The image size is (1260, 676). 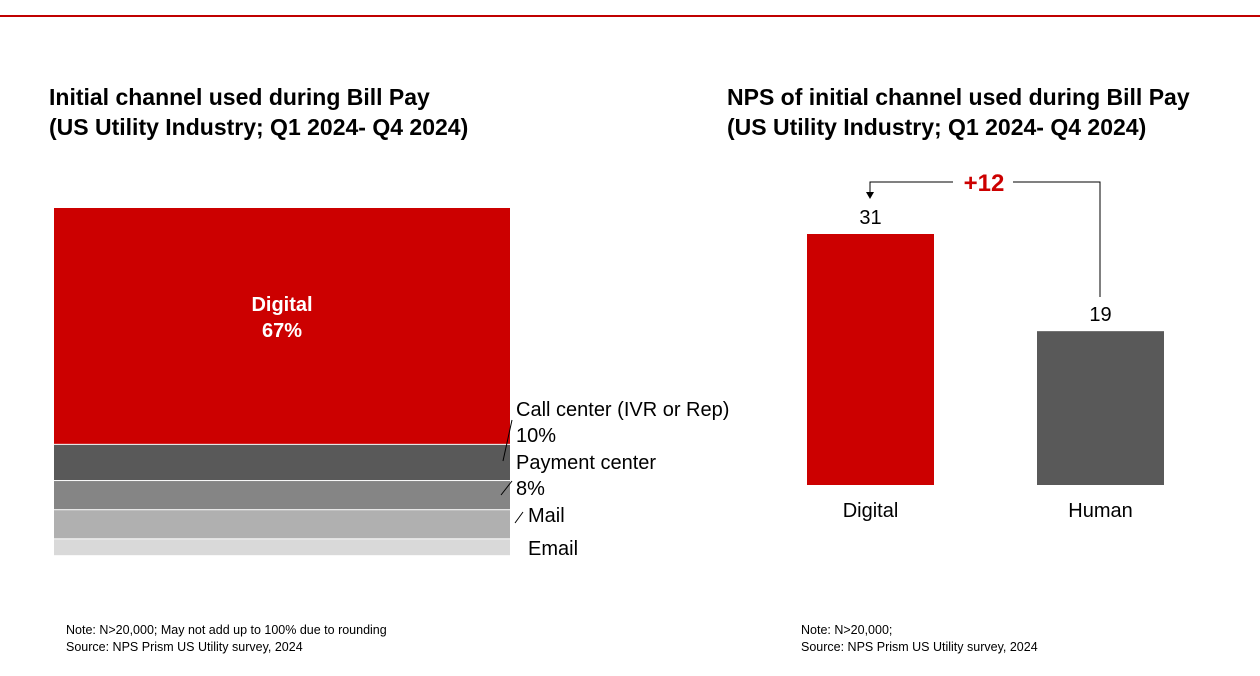 What do you see at coordinates (536, 436) in the screenshot?
I see `segment-value-call-center-ivr-or-rep: 10%` at bounding box center [536, 436].